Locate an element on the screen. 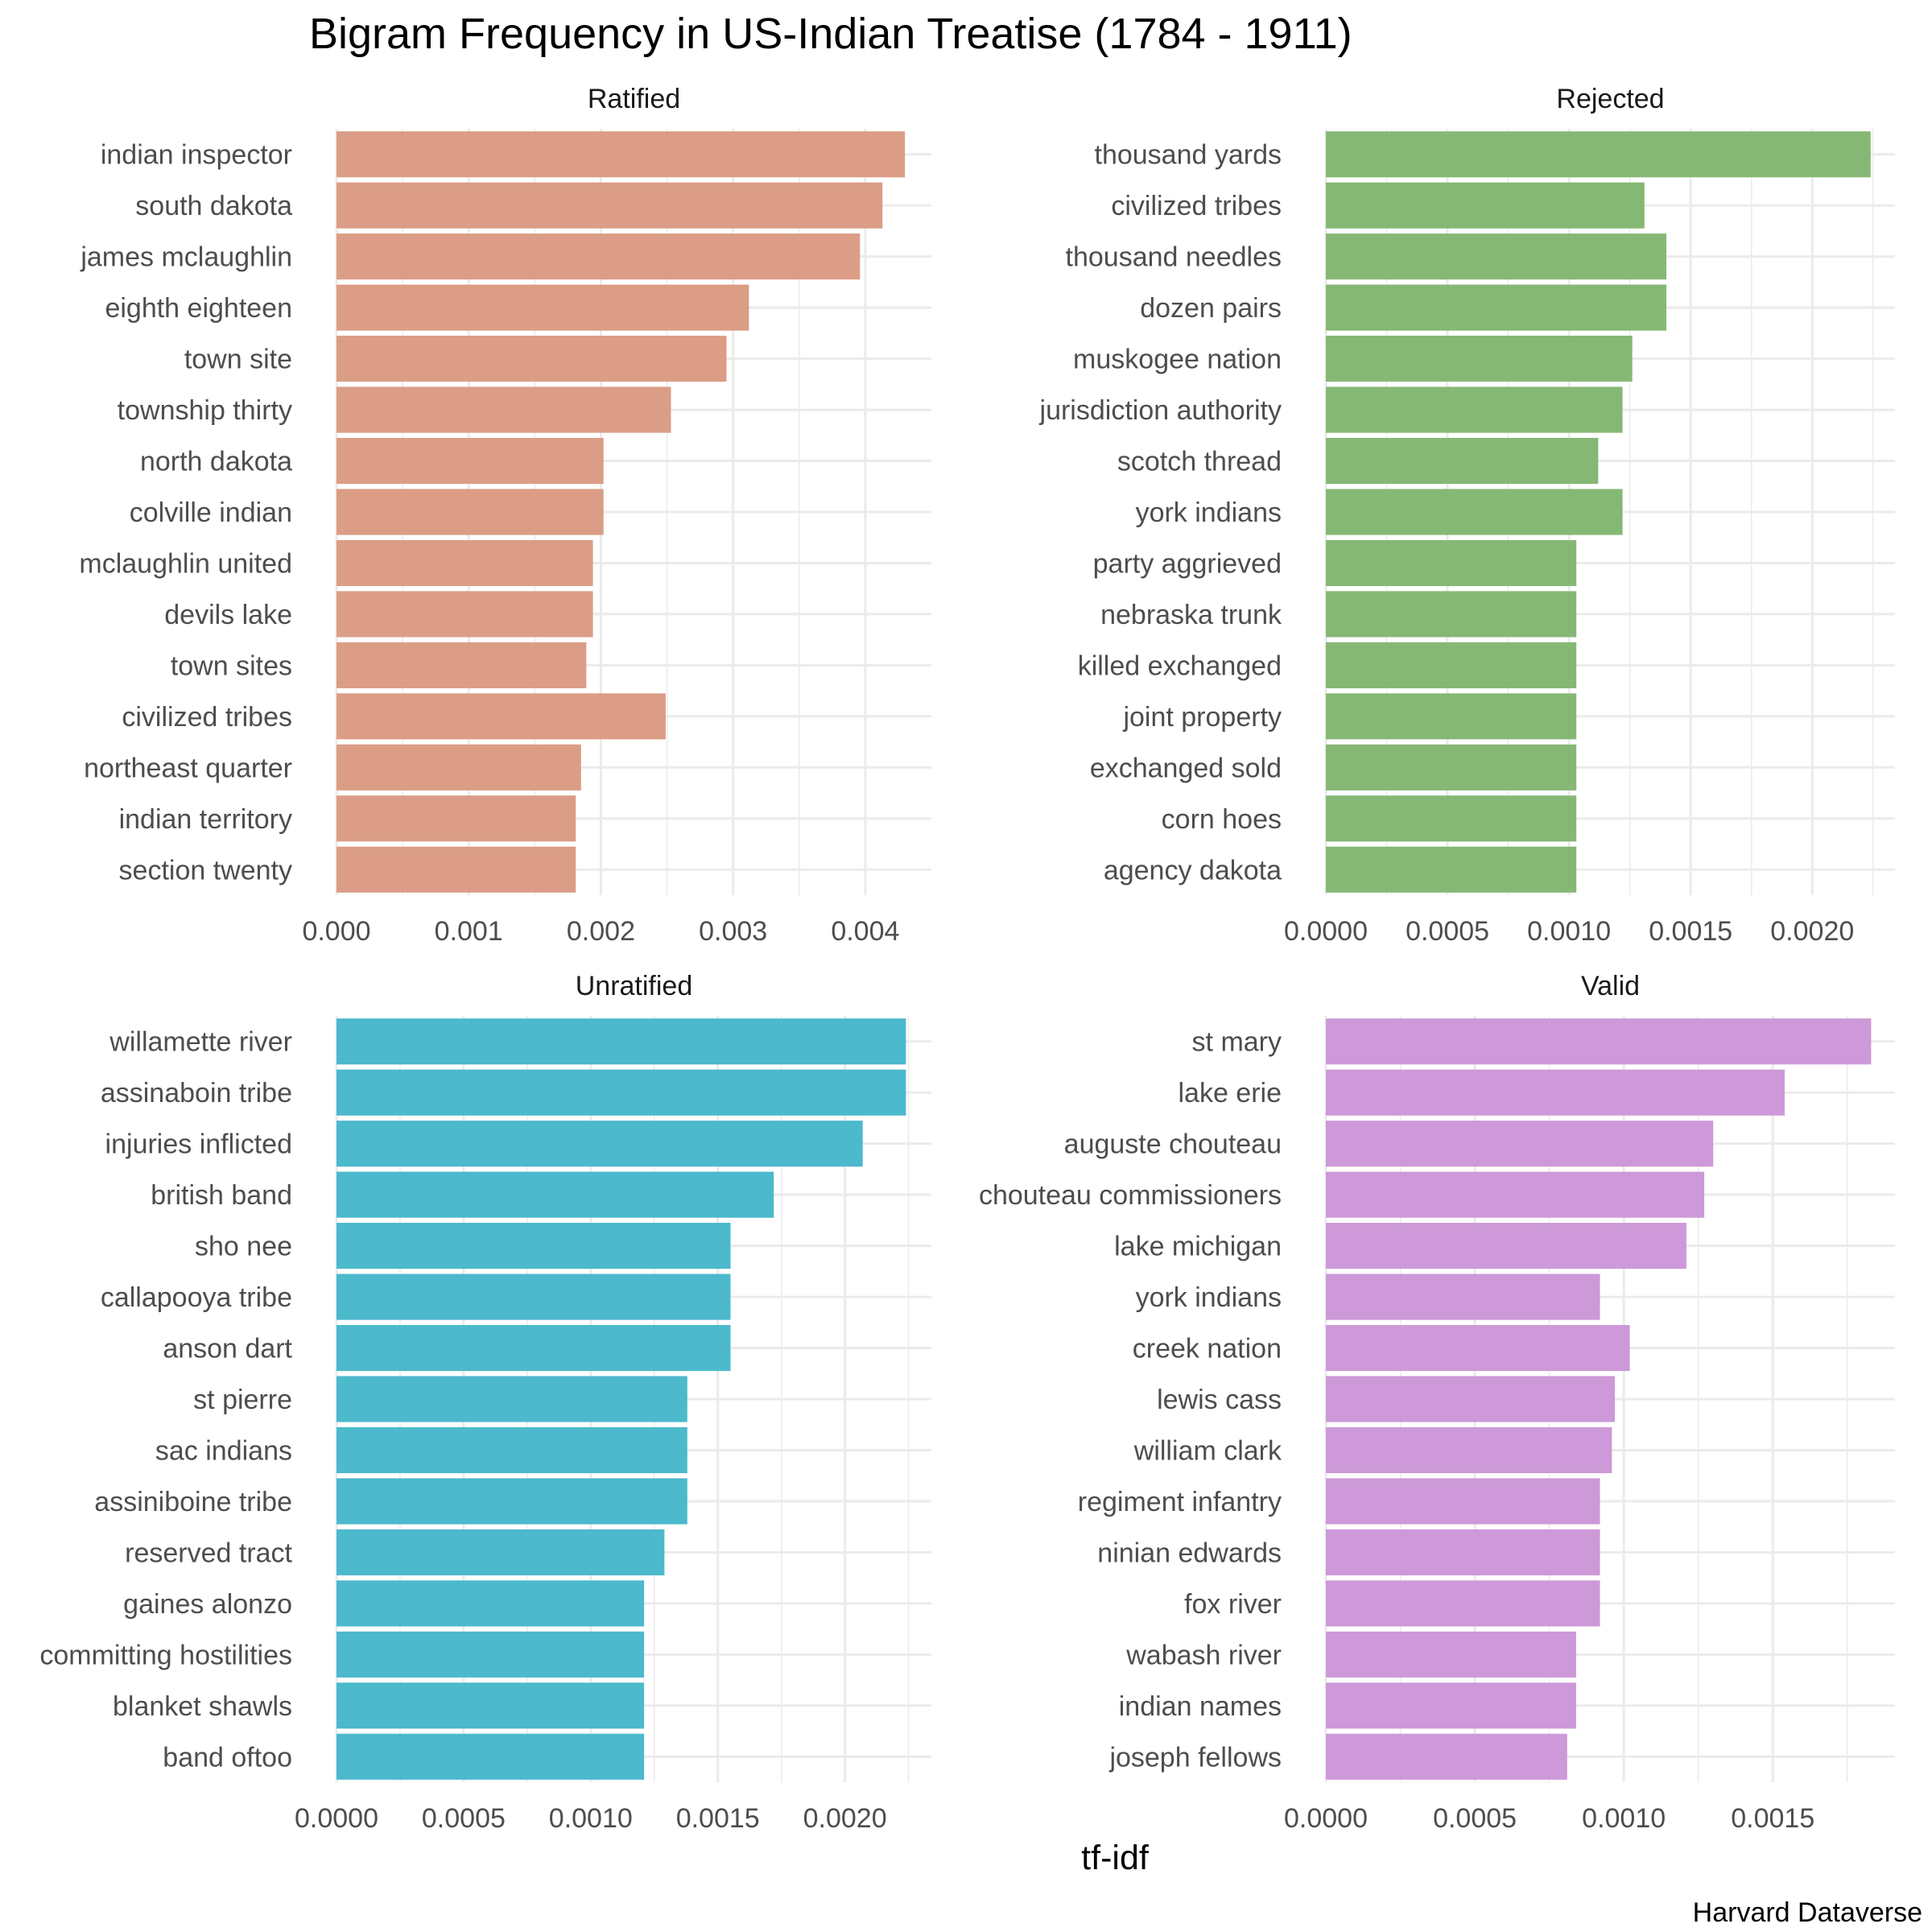  x-tick-label: 0.001 is located at coordinates (469, 931).